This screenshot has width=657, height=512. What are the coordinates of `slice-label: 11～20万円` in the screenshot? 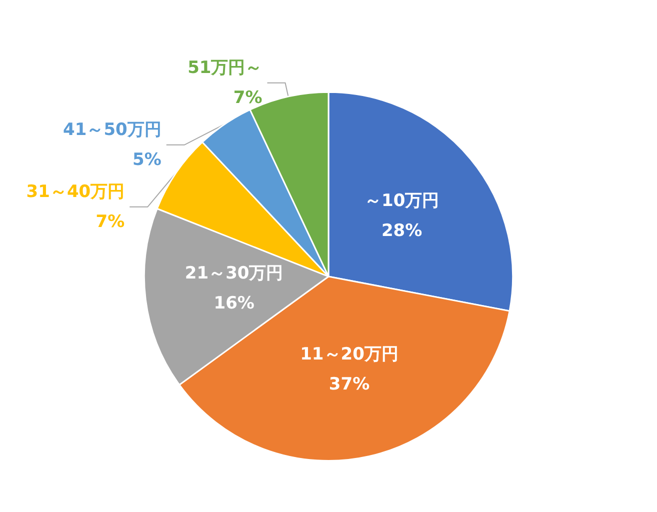 It's located at (349, 354).